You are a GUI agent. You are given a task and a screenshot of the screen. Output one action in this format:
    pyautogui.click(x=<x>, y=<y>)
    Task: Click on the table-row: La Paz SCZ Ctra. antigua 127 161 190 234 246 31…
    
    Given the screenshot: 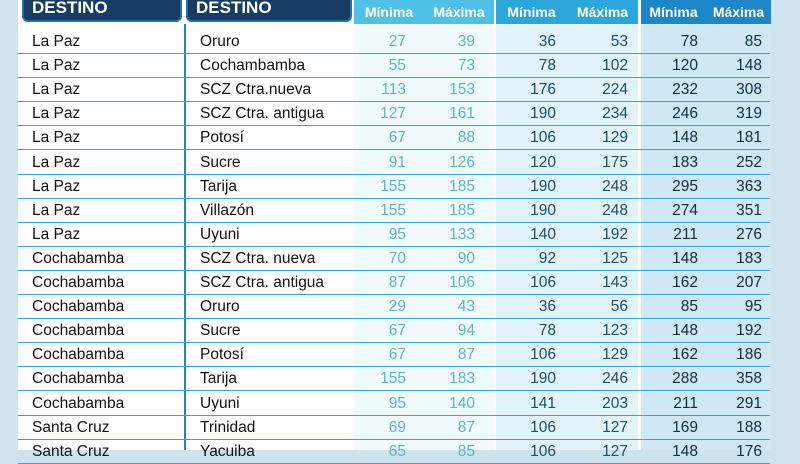 What is the action you would take?
    pyautogui.click(x=394, y=114)
    